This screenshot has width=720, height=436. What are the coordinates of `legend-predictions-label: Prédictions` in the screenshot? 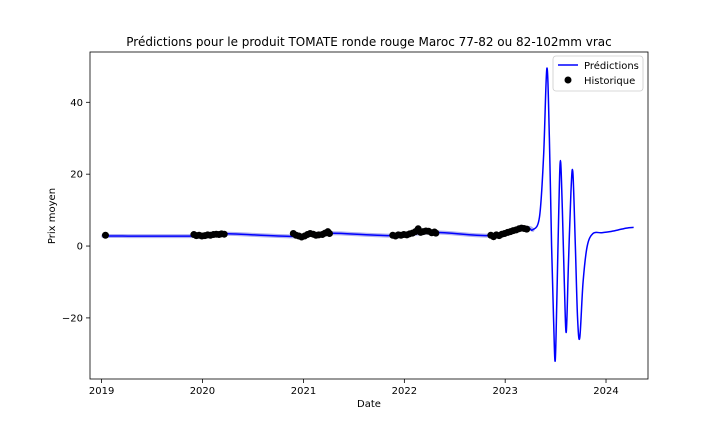 It's located at (611, 66).